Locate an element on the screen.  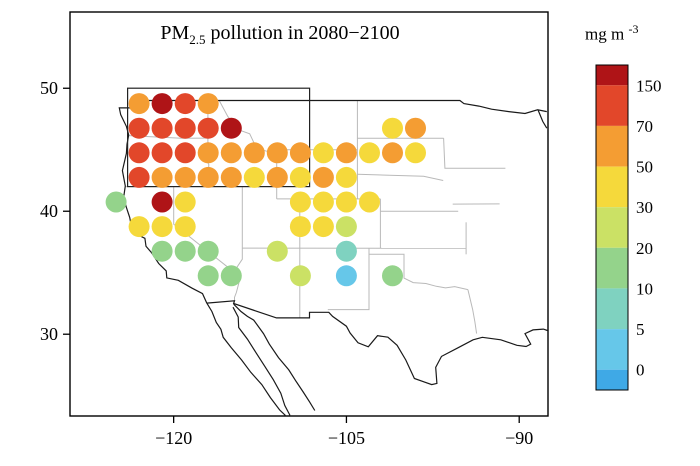
colorbar-tick-label: 5 is located at coordinates (640, 329).